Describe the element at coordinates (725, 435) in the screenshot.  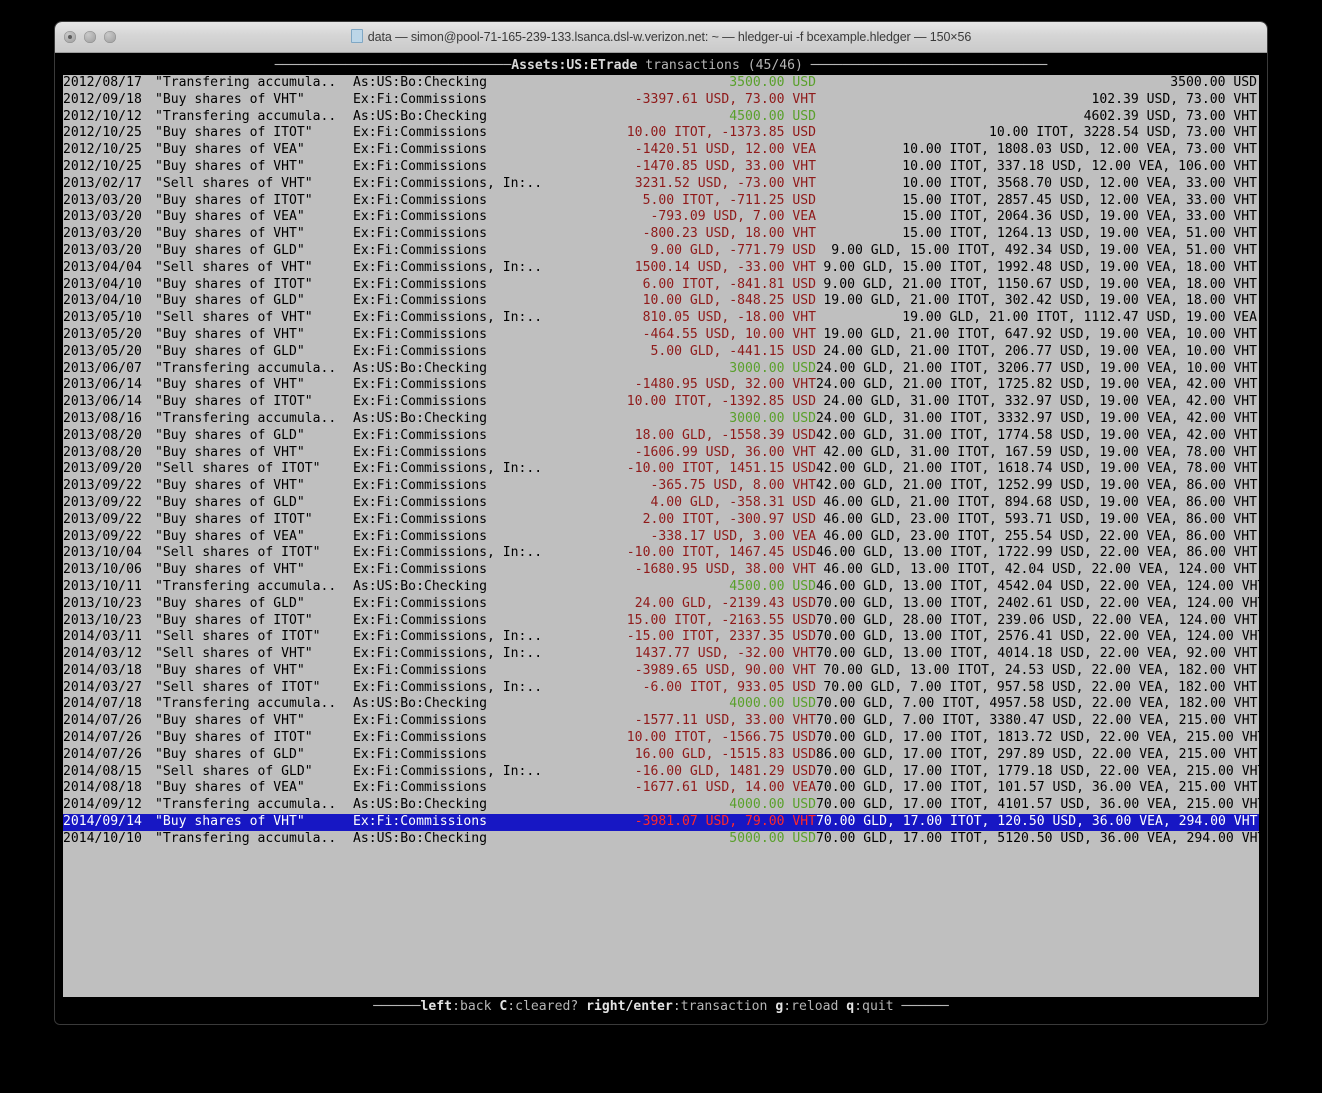
I see `row-amount: 18.00 GLD, -1558.39 USD` at that location.